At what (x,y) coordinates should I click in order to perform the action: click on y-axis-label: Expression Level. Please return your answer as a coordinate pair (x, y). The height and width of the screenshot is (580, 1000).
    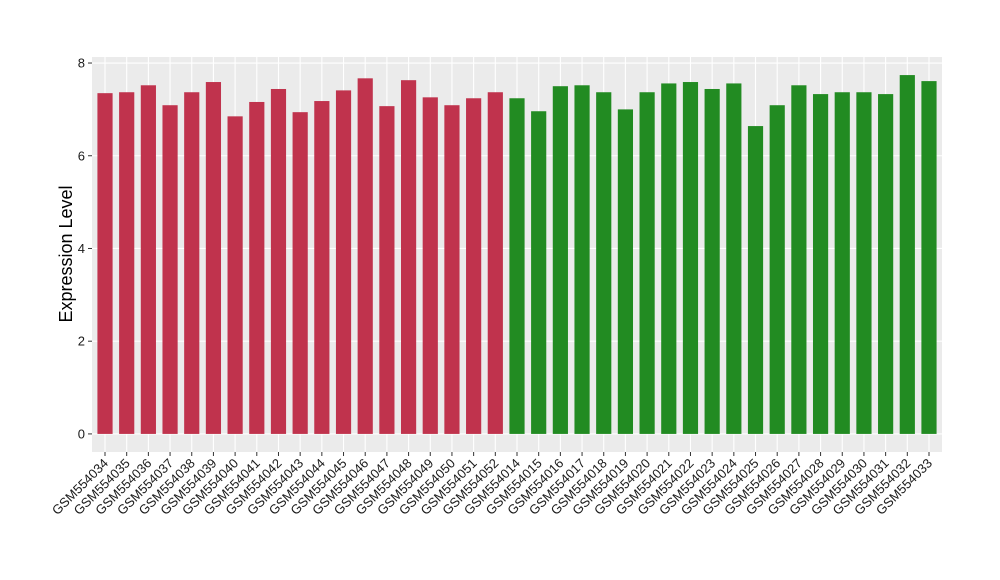
    Looking at the image, I should click on (66, 253).